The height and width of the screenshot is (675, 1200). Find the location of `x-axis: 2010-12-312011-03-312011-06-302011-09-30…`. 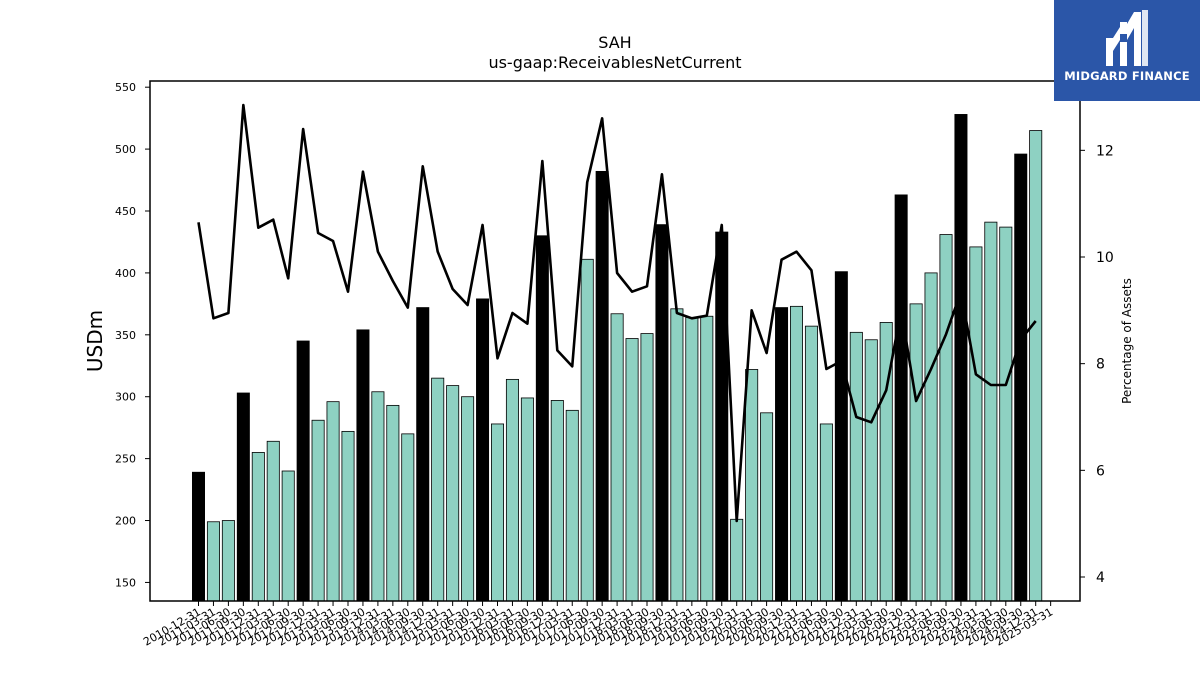

x-axis: 2010-12-312011-03-312011-06-302011-09-30… is located at coordinates (598, 625).